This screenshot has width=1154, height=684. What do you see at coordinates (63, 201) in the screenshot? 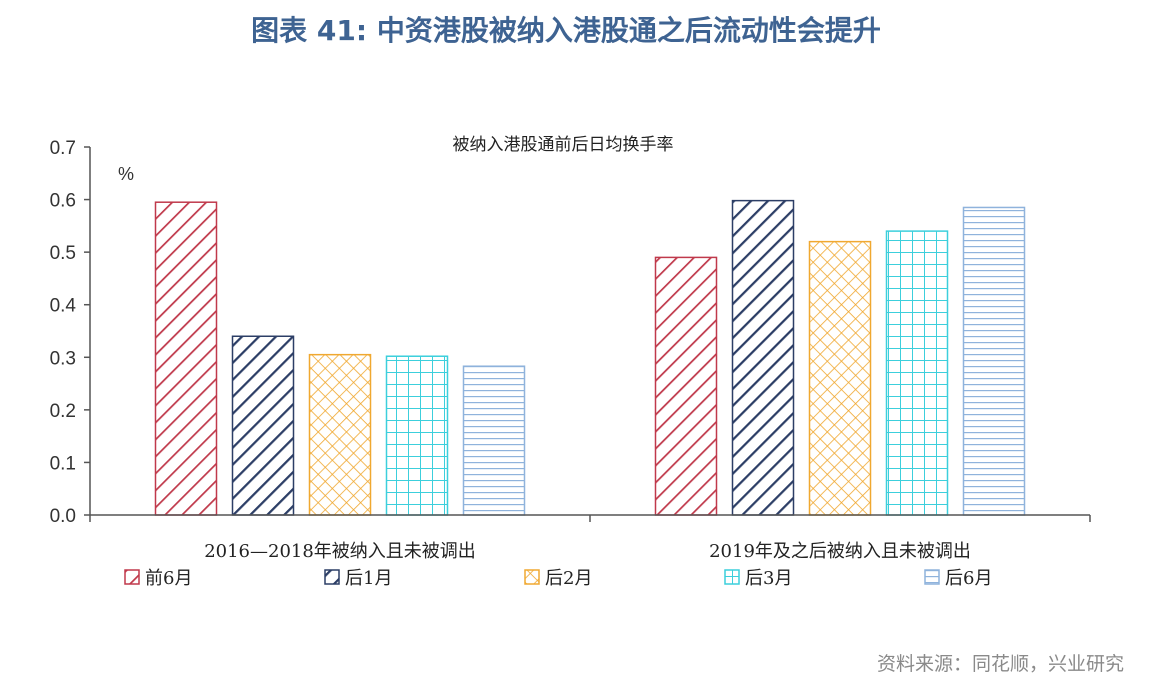
I see `y-tick-label: 0.6` at bounding box center [63, 201].